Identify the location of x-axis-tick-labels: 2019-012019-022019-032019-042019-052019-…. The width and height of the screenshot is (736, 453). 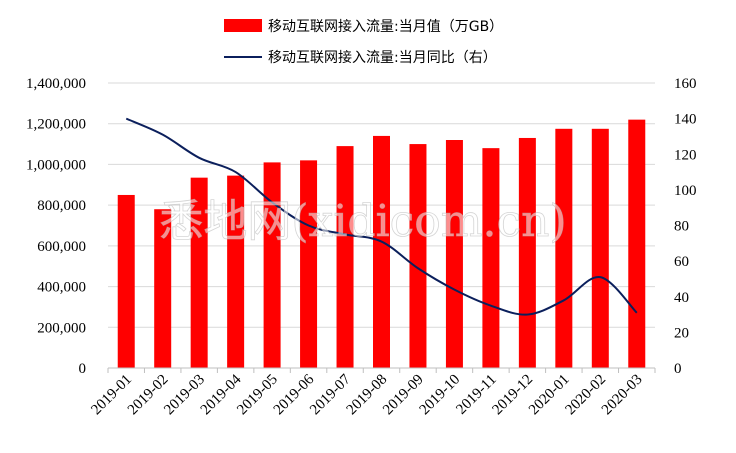
(366, 394).